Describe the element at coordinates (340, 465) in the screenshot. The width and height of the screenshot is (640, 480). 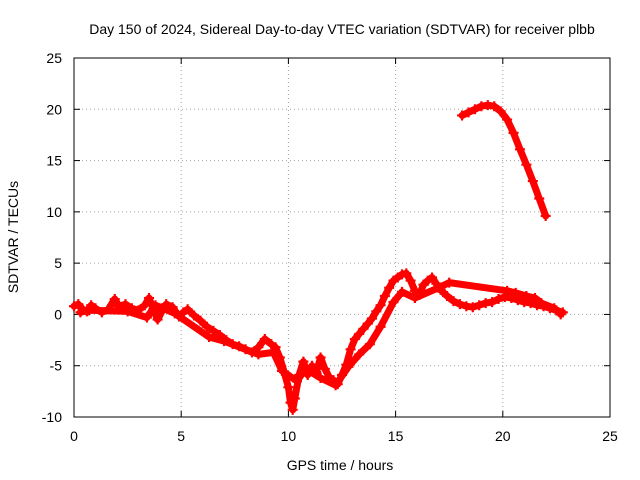
I see `x-axis-label: GPS time / hours` at that location.